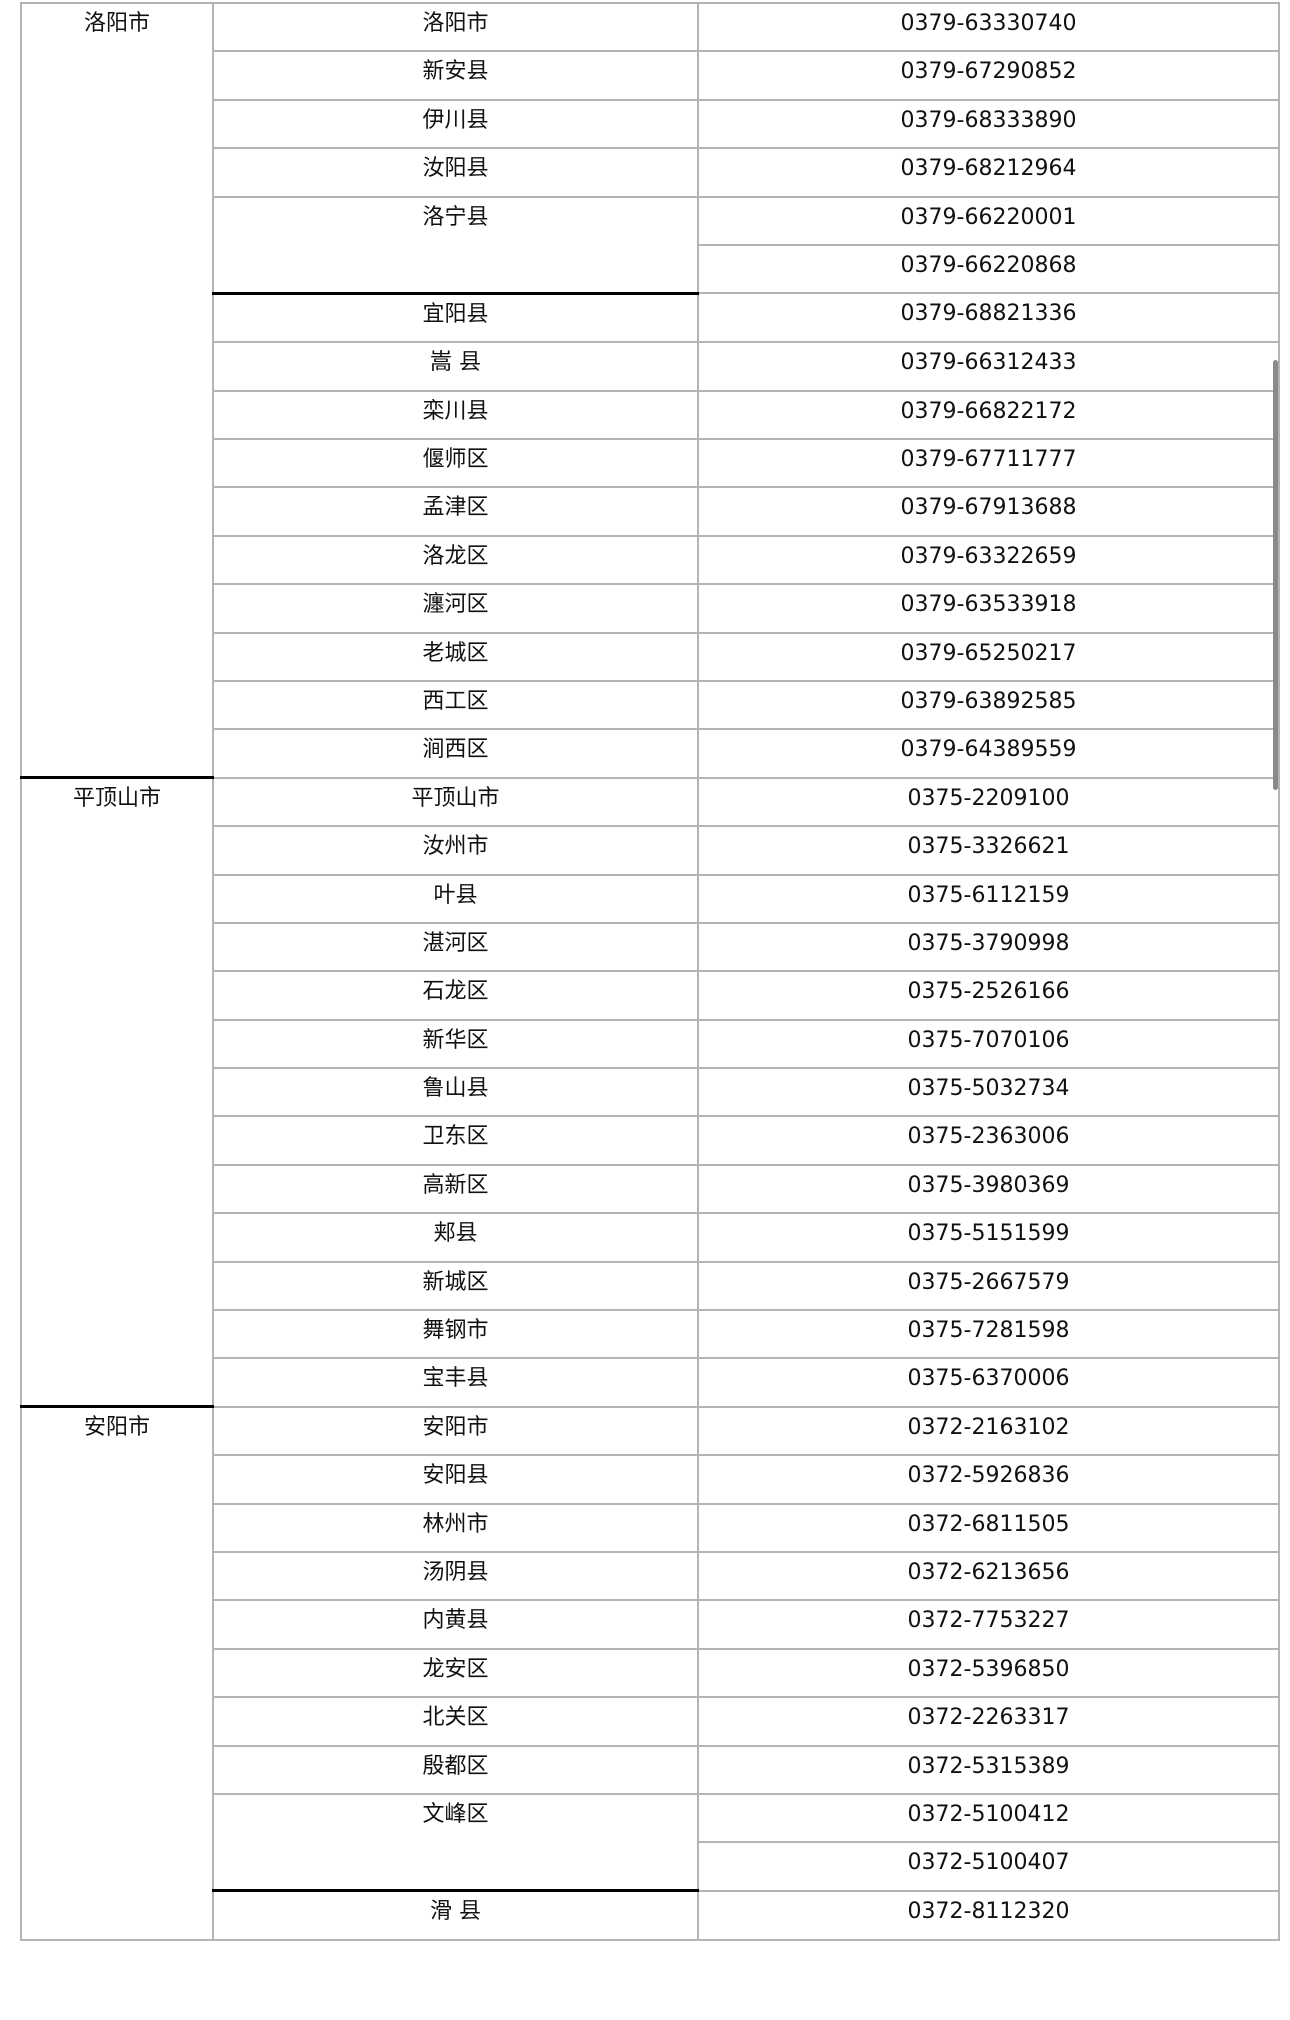 This screenshot has width=1290, height=2020. I want to click on table-row: 湛河区 0375-3790998, so click(650, 947).